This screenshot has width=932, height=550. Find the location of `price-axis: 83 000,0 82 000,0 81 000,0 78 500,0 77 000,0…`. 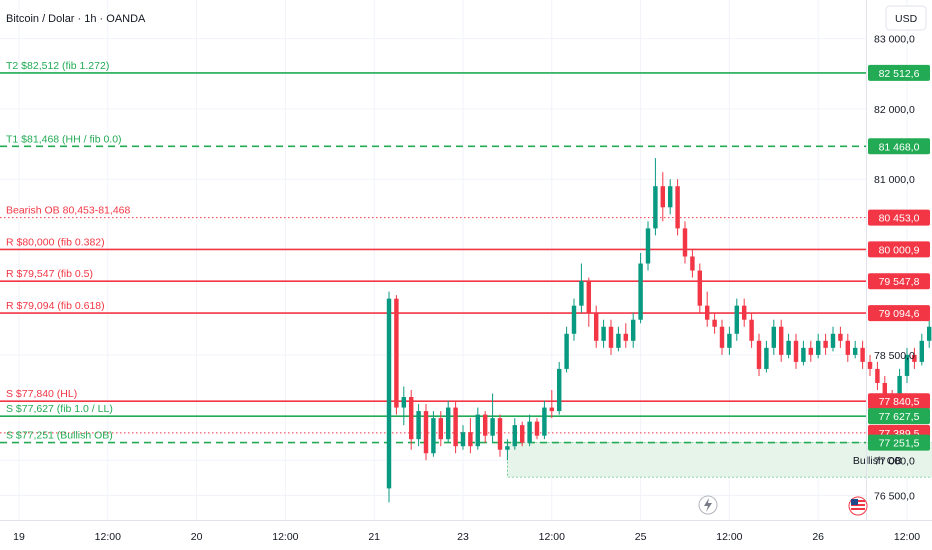

price-axis: 83 000,0 82 000,0 81 000,0 78 500,0 77 000,0… is located at coordinates (894, 268).